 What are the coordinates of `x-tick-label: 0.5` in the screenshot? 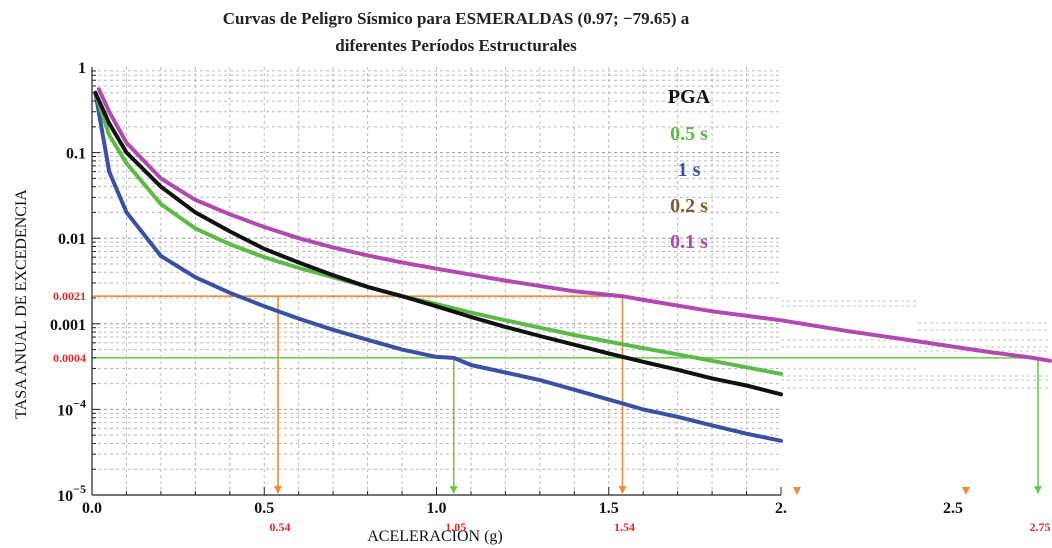 It's located at (264, 508).